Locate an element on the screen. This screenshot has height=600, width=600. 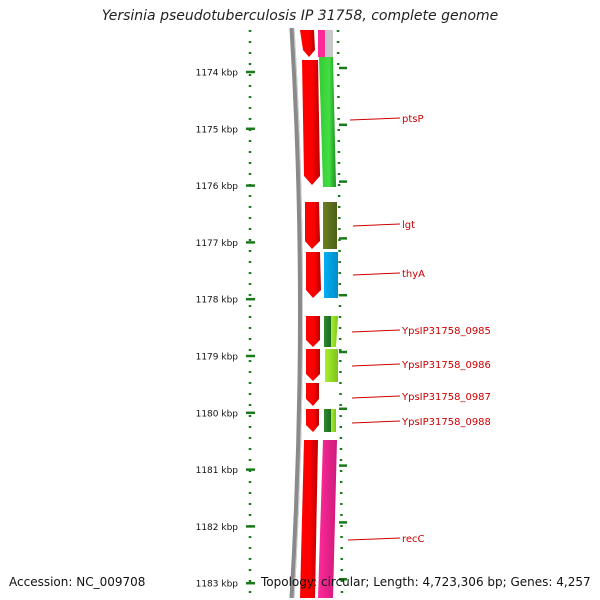
gene-block-thyA is located at coordinates (331, 275).